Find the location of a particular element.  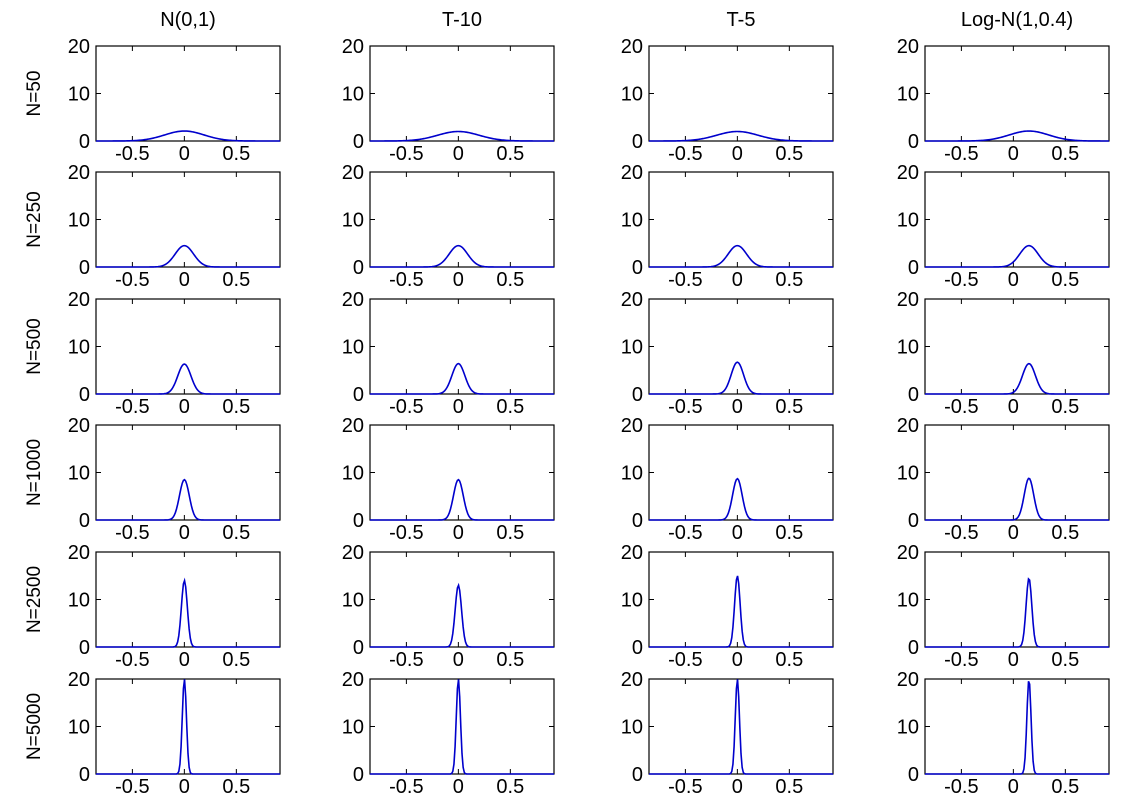

row-label: N=500 is located at coordinates (34, 346).